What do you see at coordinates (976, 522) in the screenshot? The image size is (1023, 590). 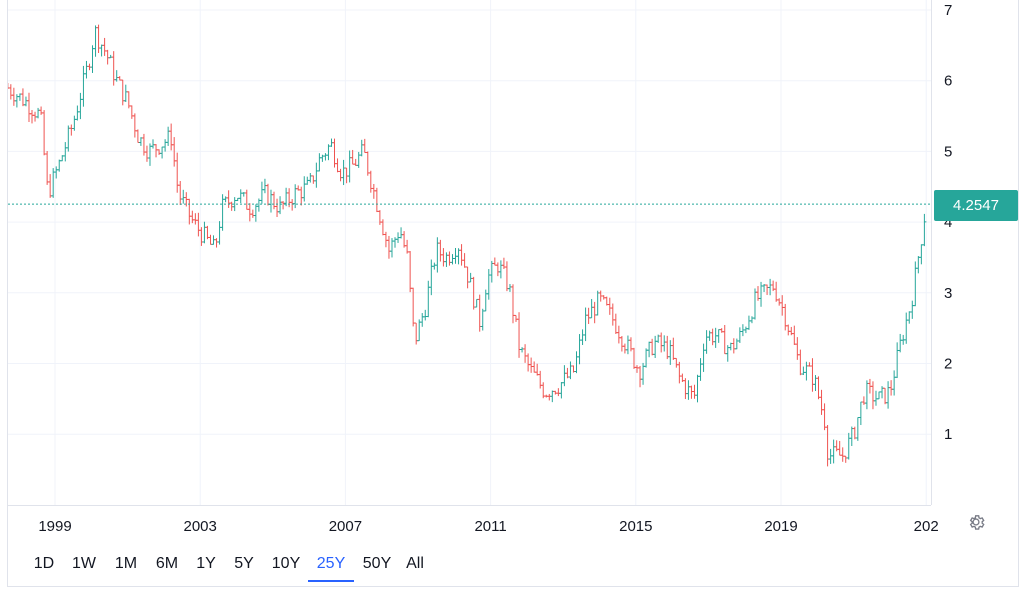 I see `gear-icon` at bounding box center [976, 522].